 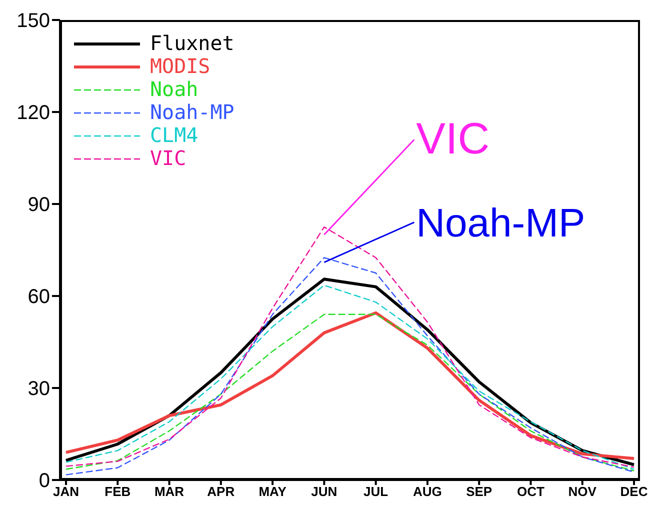 What do you see at coordinates (582, 492) in the screenshot?
I see `x-tick-label: NOV` at bounding box center [582, 492].